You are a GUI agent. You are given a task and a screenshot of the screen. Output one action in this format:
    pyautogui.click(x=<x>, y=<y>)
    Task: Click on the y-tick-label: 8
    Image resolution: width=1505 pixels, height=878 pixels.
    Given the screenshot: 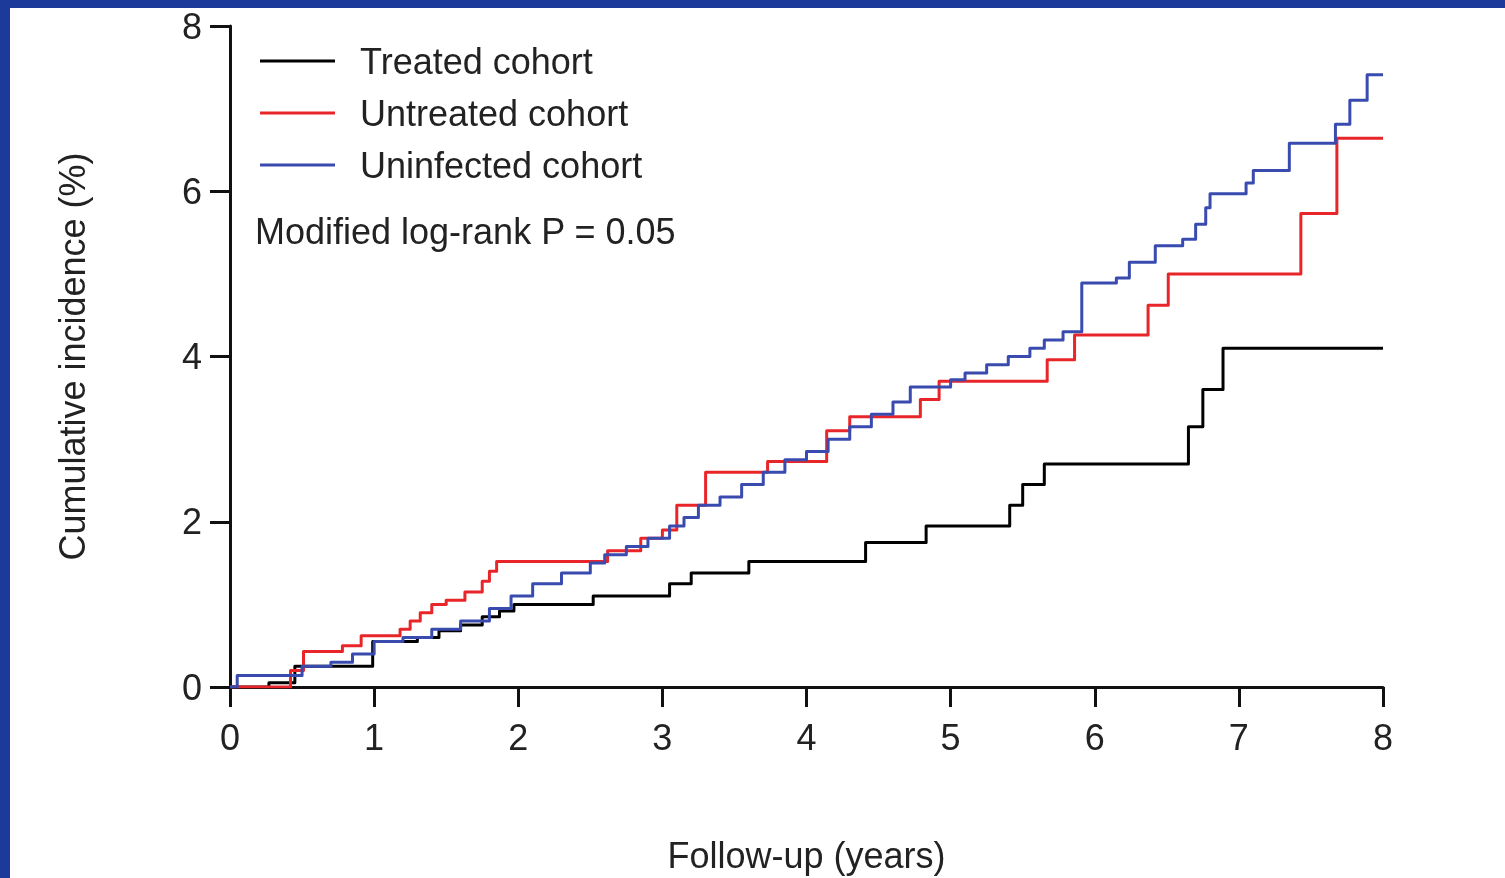 What is the action you would take?
    pyautogui.click(x=191, y=26)
    